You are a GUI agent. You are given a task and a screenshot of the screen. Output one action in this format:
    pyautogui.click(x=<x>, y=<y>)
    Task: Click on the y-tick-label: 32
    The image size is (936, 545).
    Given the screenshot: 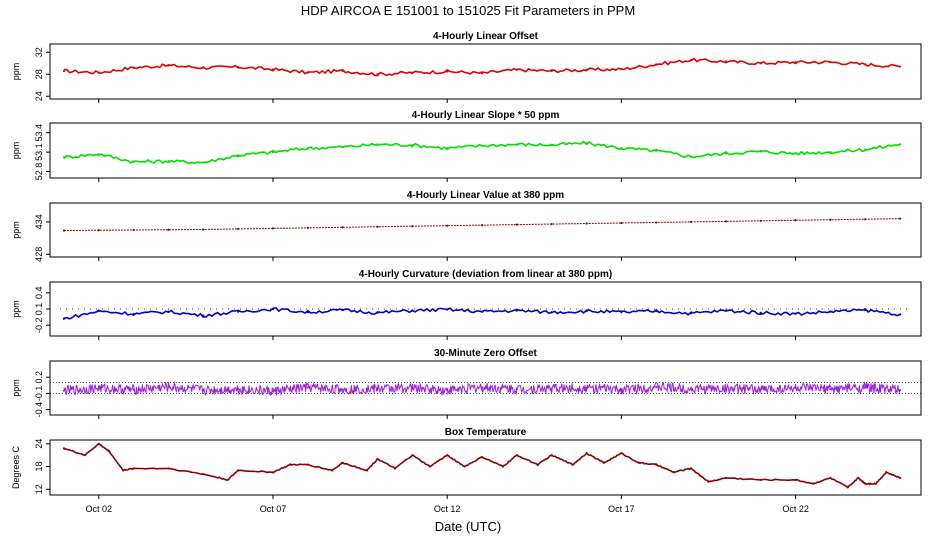 What is the action you would take?
    pyautogui.click(x=39, y=52)
    